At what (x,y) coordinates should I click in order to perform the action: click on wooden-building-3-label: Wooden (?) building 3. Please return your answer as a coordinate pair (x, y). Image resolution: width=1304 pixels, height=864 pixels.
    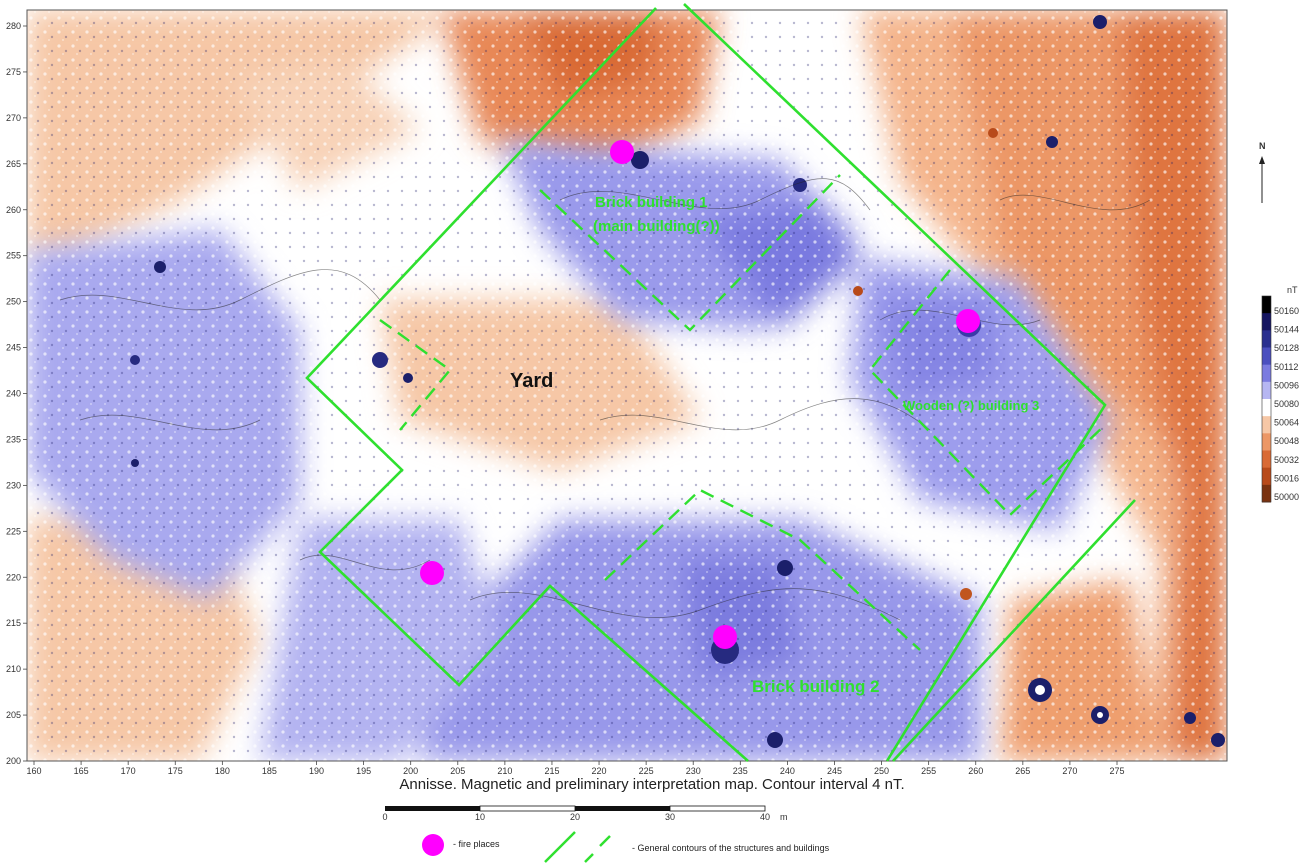
    Looking at the image, I should click on (971, 405).